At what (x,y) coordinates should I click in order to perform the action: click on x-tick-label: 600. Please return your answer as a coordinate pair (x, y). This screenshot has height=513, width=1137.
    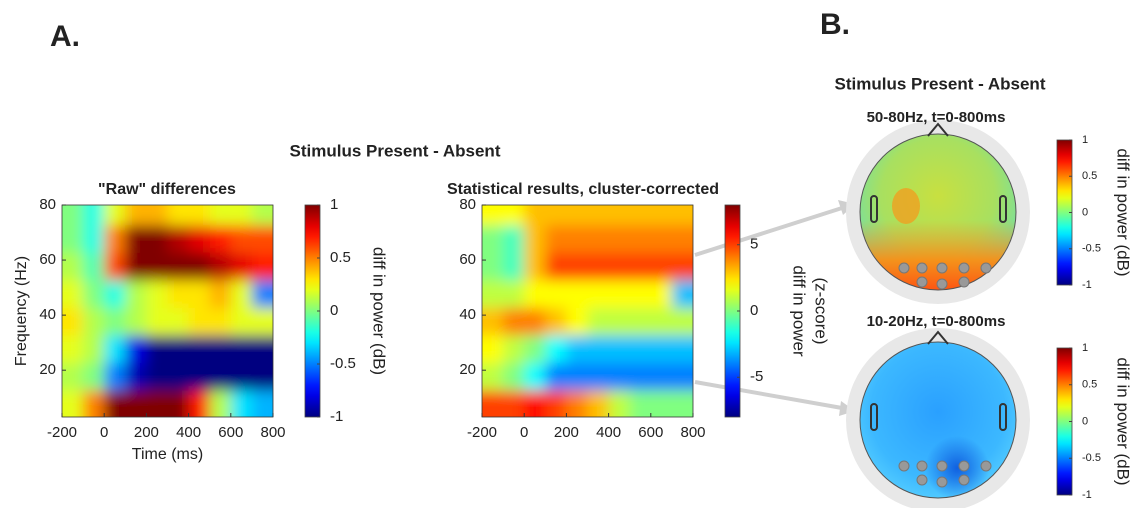
    Looking at the image, I should click on (230, 432).